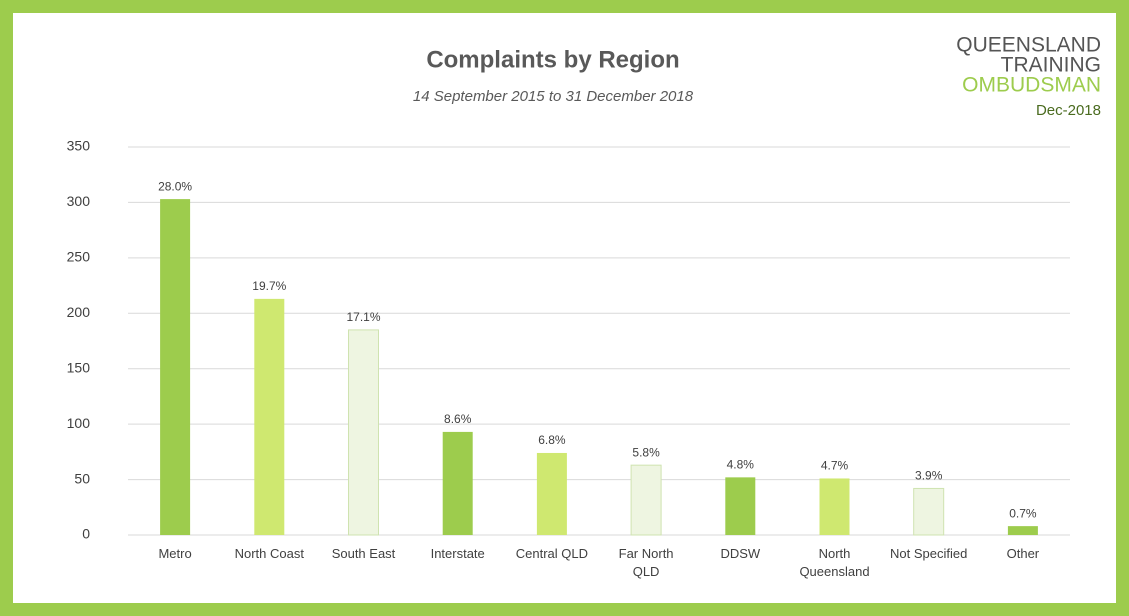 The width and height of the screenshot is (1129, 616). What do you see at coordinates (79, 312) in the screenshot?
I see `y-tick-label: 200` at bounding box center [79, 312].